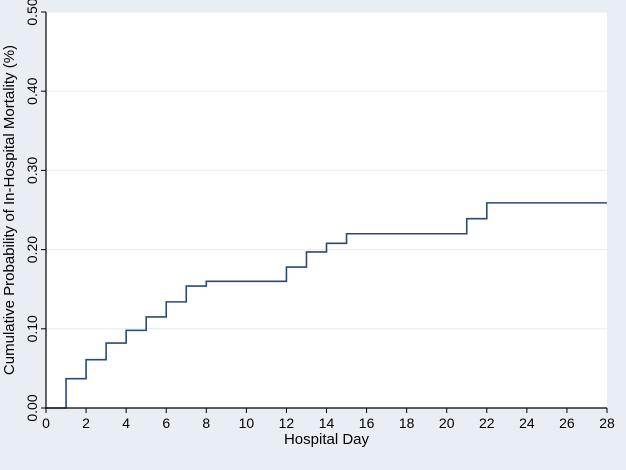 This screenshot has width=626, height=470. Describe the element at coordinates (527, 423) in the screenshot. I see `x-tick-label: 24` at that location.